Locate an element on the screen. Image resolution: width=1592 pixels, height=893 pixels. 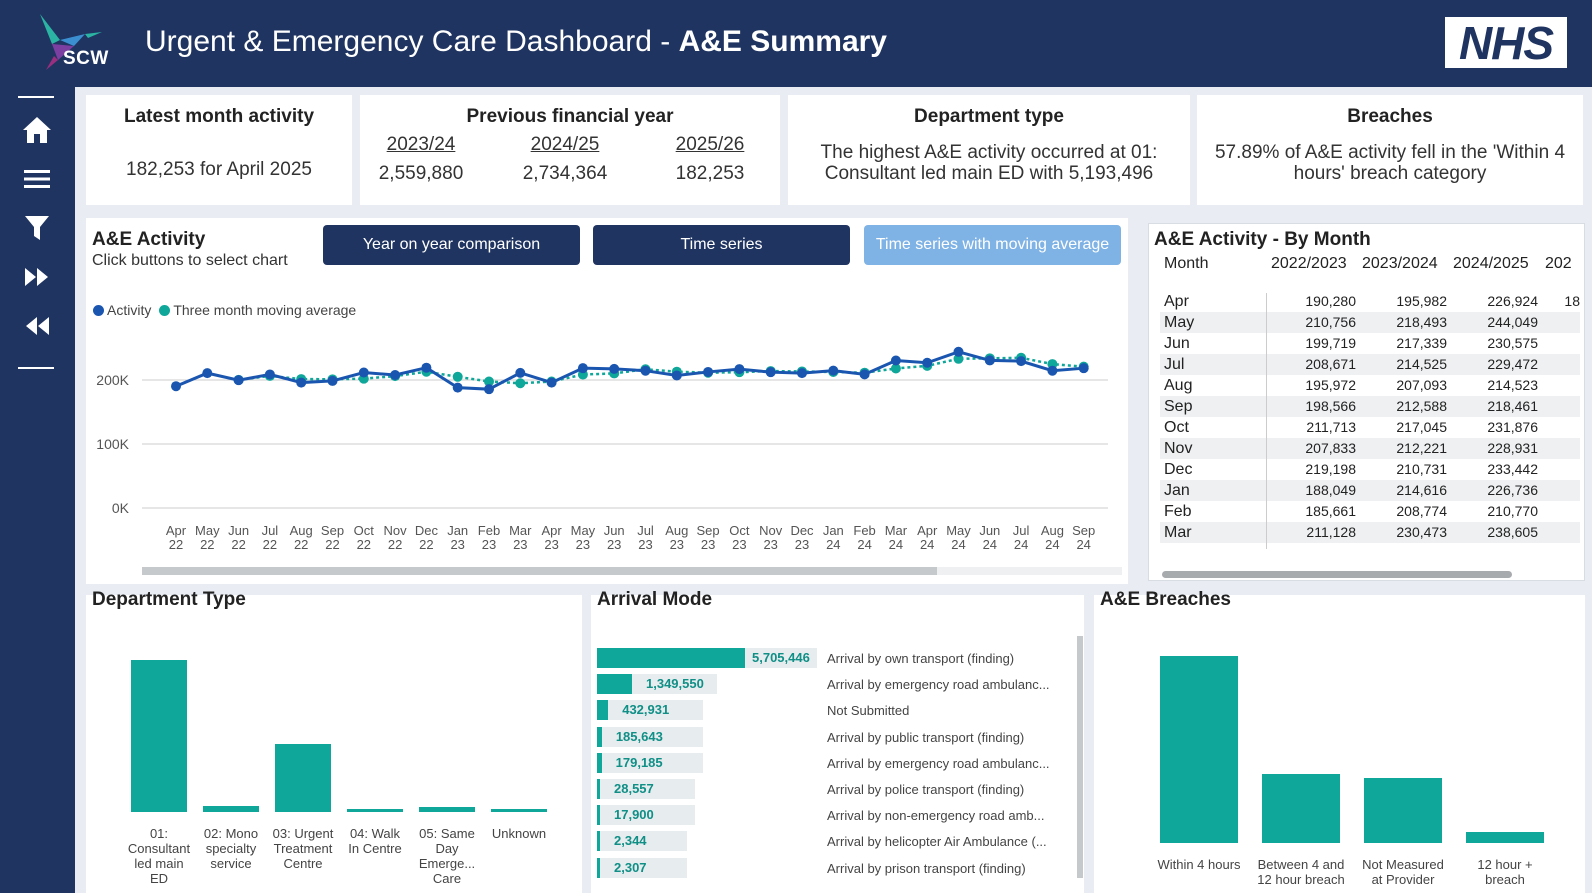
table-row: Jul 208,671 214,525 229,472 is located at coordinates (1370, 364).